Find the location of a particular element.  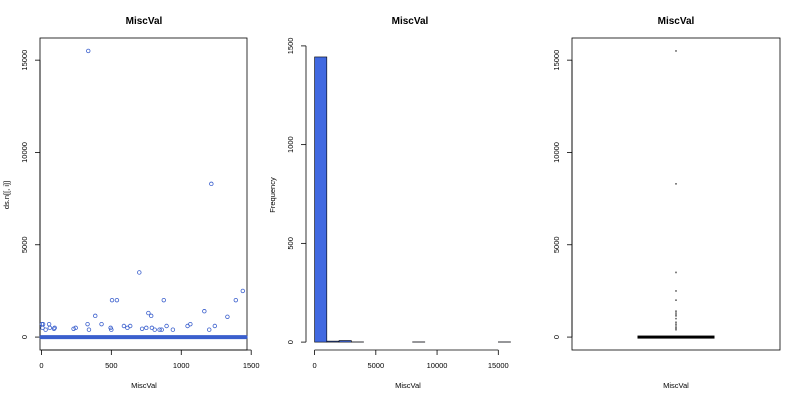

scatter-x-label: MiscVal is located at coordinates (144, 385).